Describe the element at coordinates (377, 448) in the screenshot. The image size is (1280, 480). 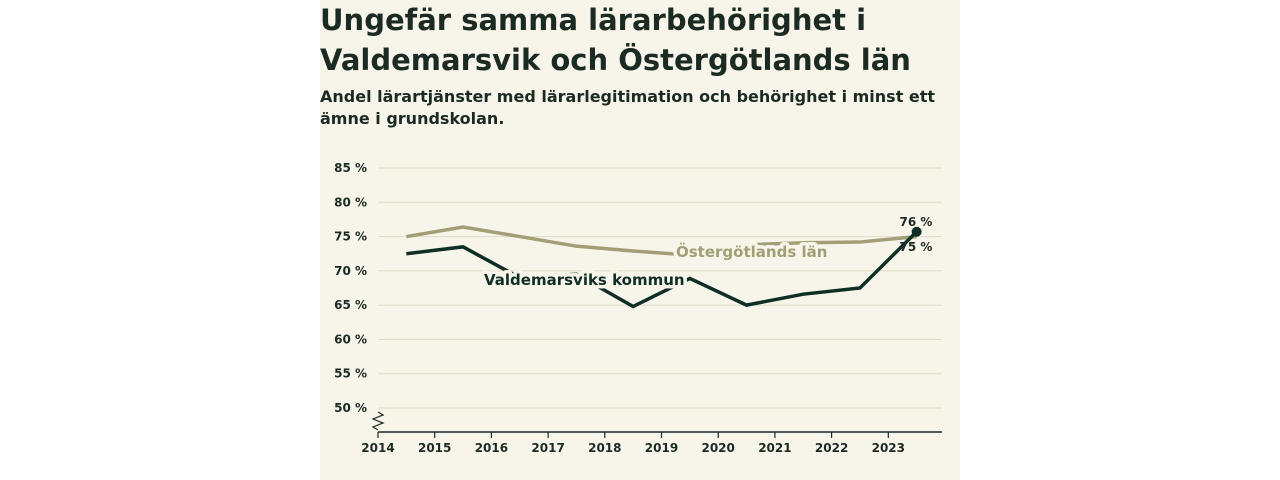
I see `x-tick-label: 2014` at that location.